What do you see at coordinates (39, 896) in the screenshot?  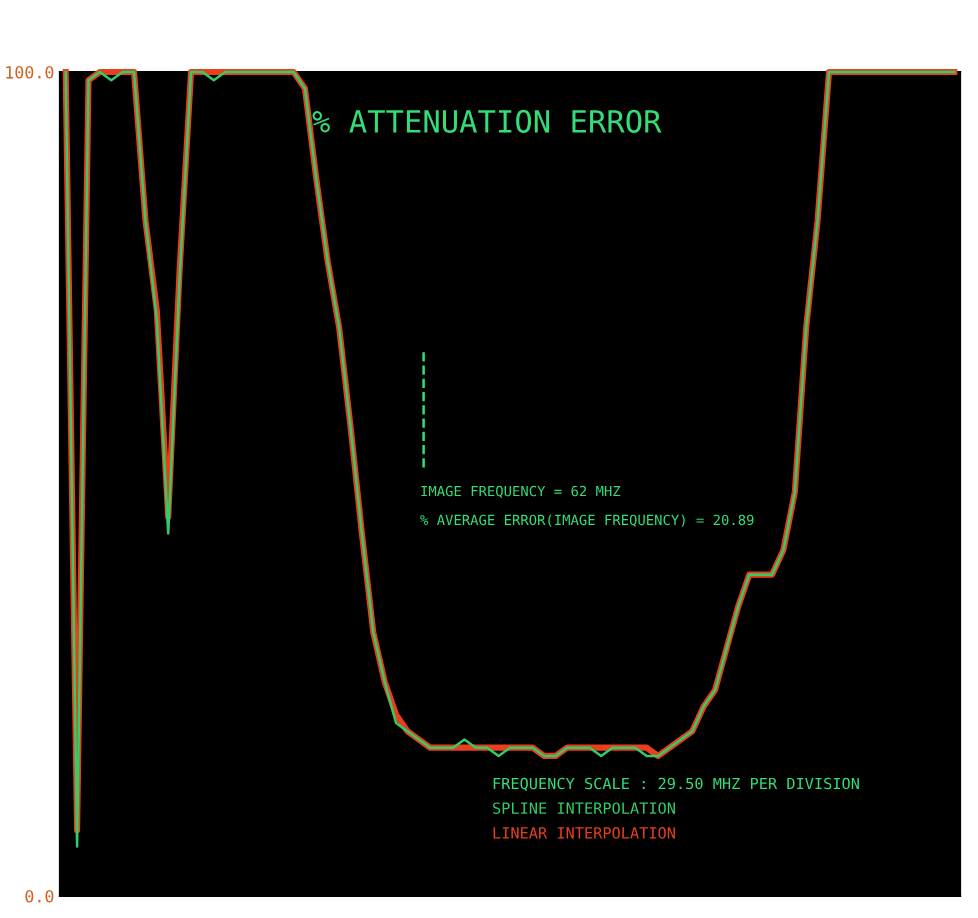 I see `y-tick-label: 0.0` at bounding box center [39, 896].